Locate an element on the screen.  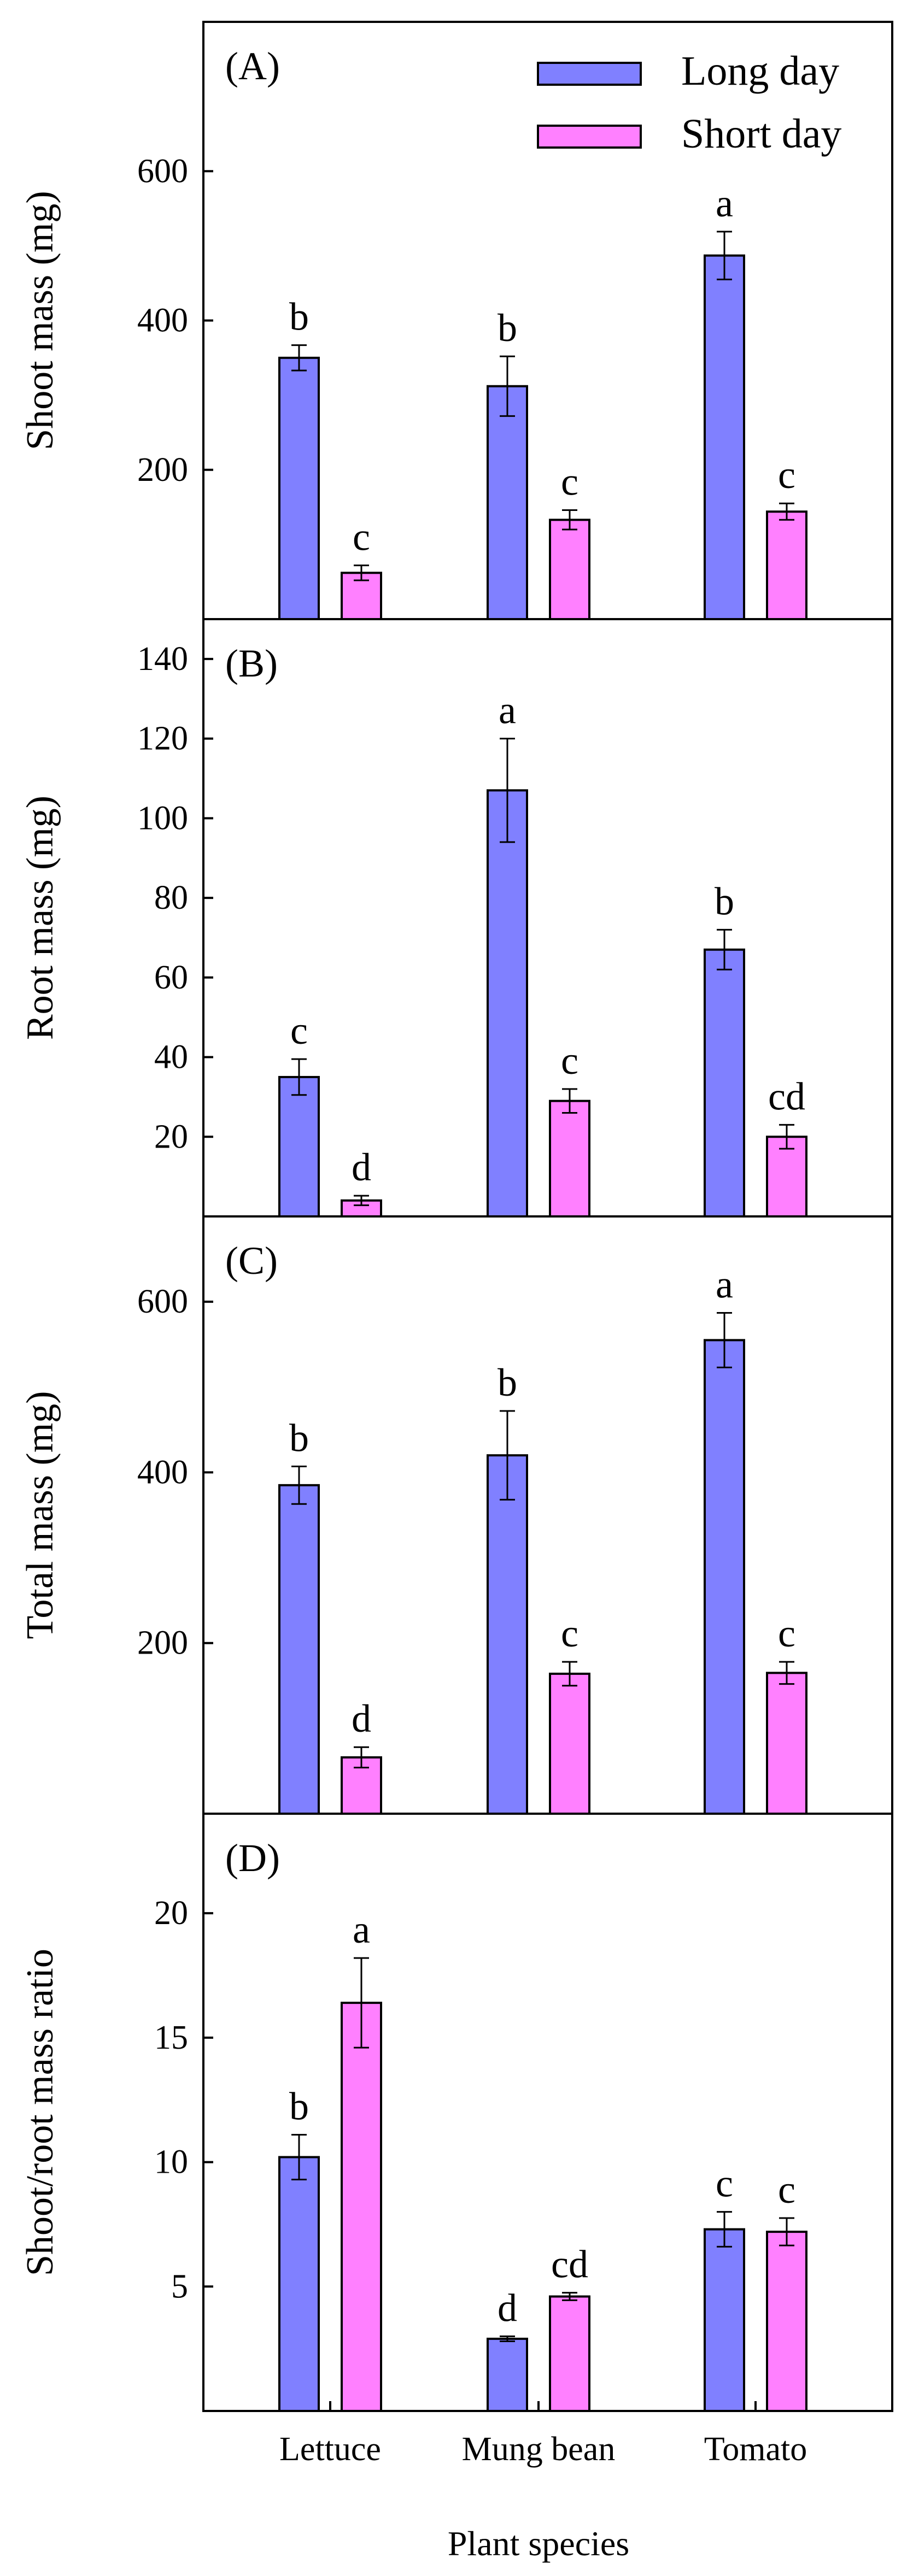
x-tick-label-tomato: Tomato is located at coordinates (755, 2449).